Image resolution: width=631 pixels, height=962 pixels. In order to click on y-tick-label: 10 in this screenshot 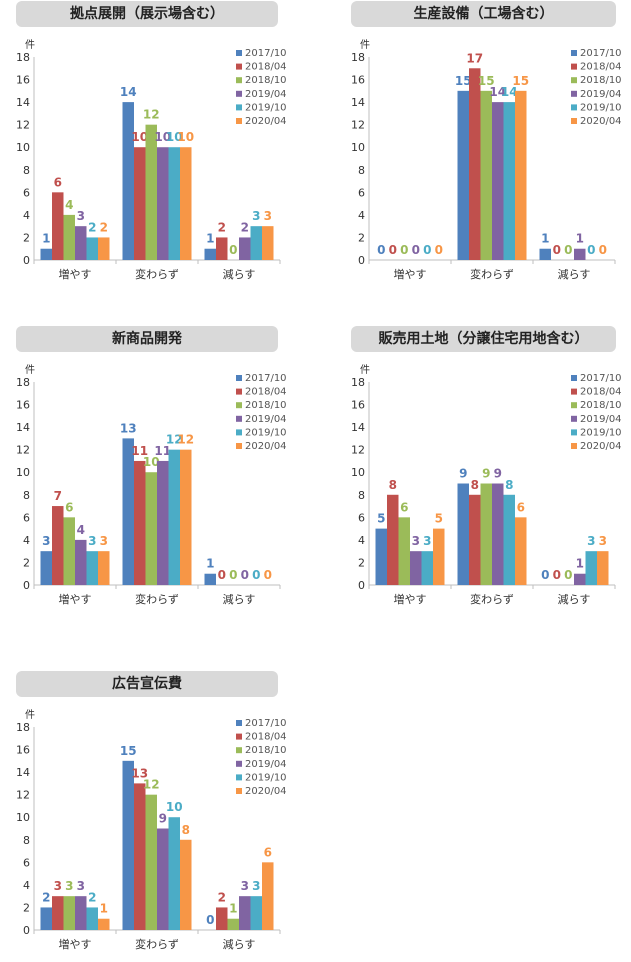, I will do `click(23, 147)`.